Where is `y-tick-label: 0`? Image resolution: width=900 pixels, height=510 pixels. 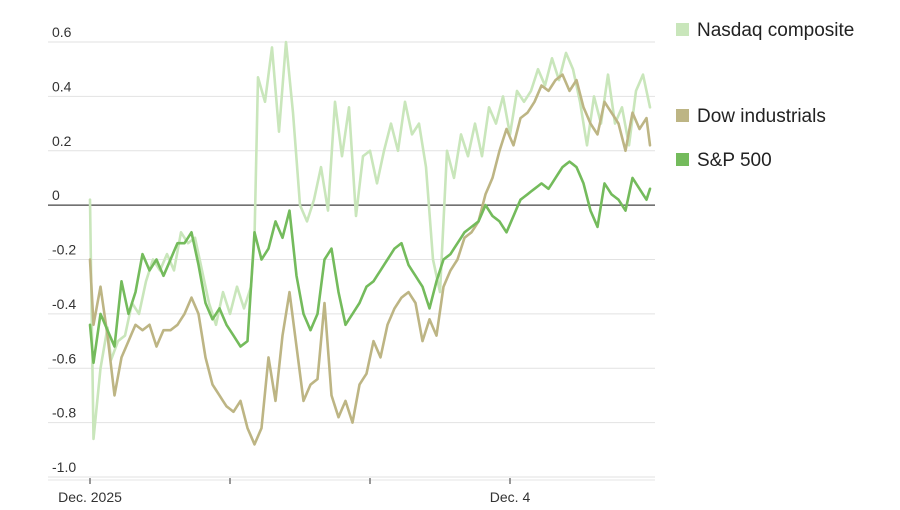
y-tick-label: 0 is located at coordinates (56, 195).